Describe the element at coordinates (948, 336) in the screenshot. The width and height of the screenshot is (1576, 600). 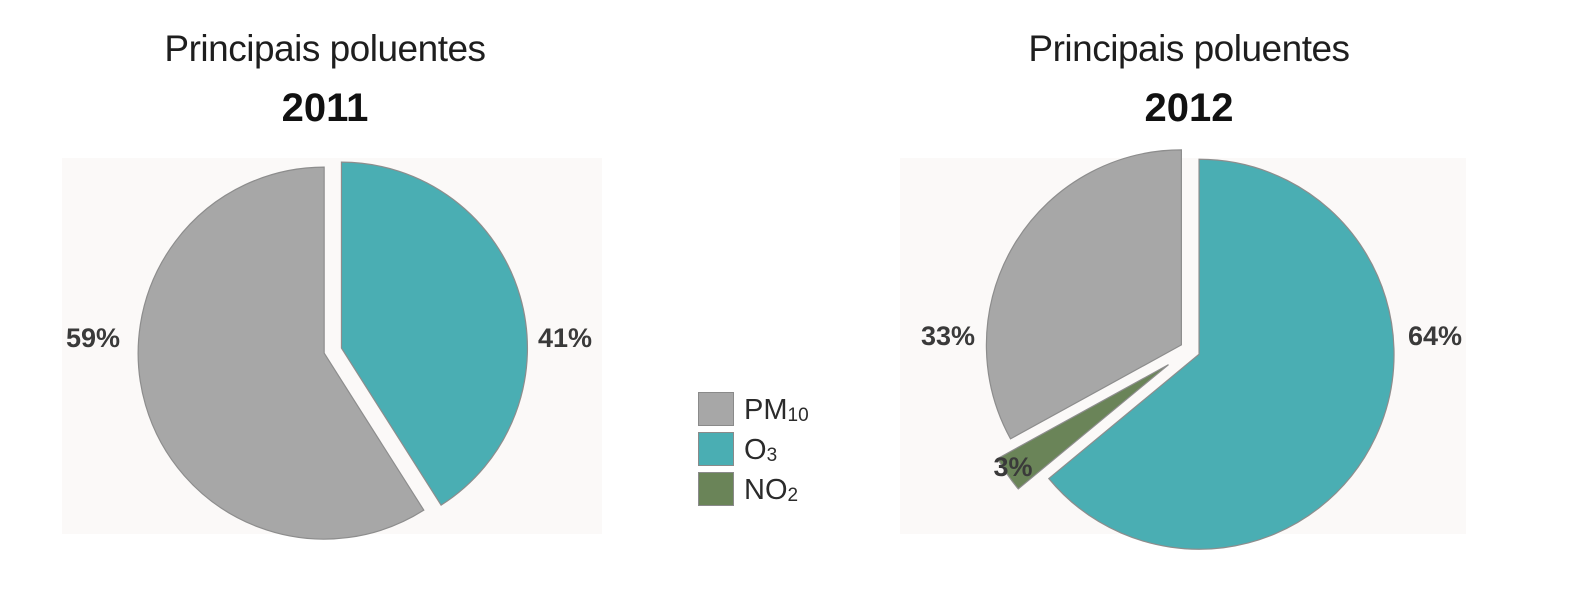
I see `slice-label-pm10: 33%` at that location.